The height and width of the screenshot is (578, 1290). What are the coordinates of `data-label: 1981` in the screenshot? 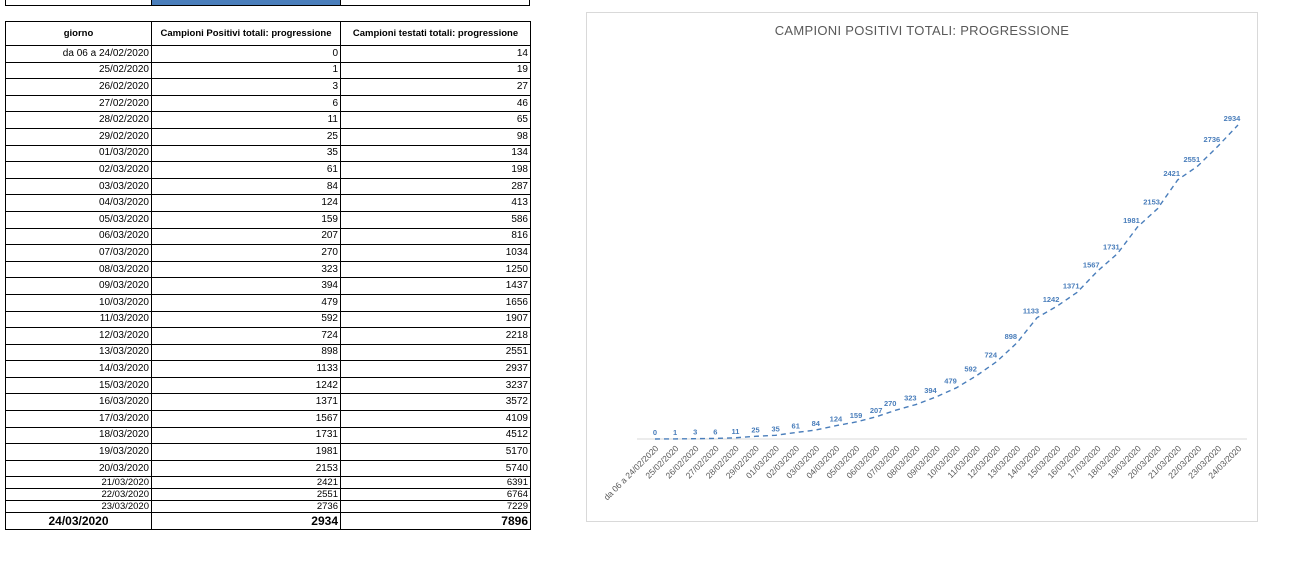 It's located at (1131, 220).